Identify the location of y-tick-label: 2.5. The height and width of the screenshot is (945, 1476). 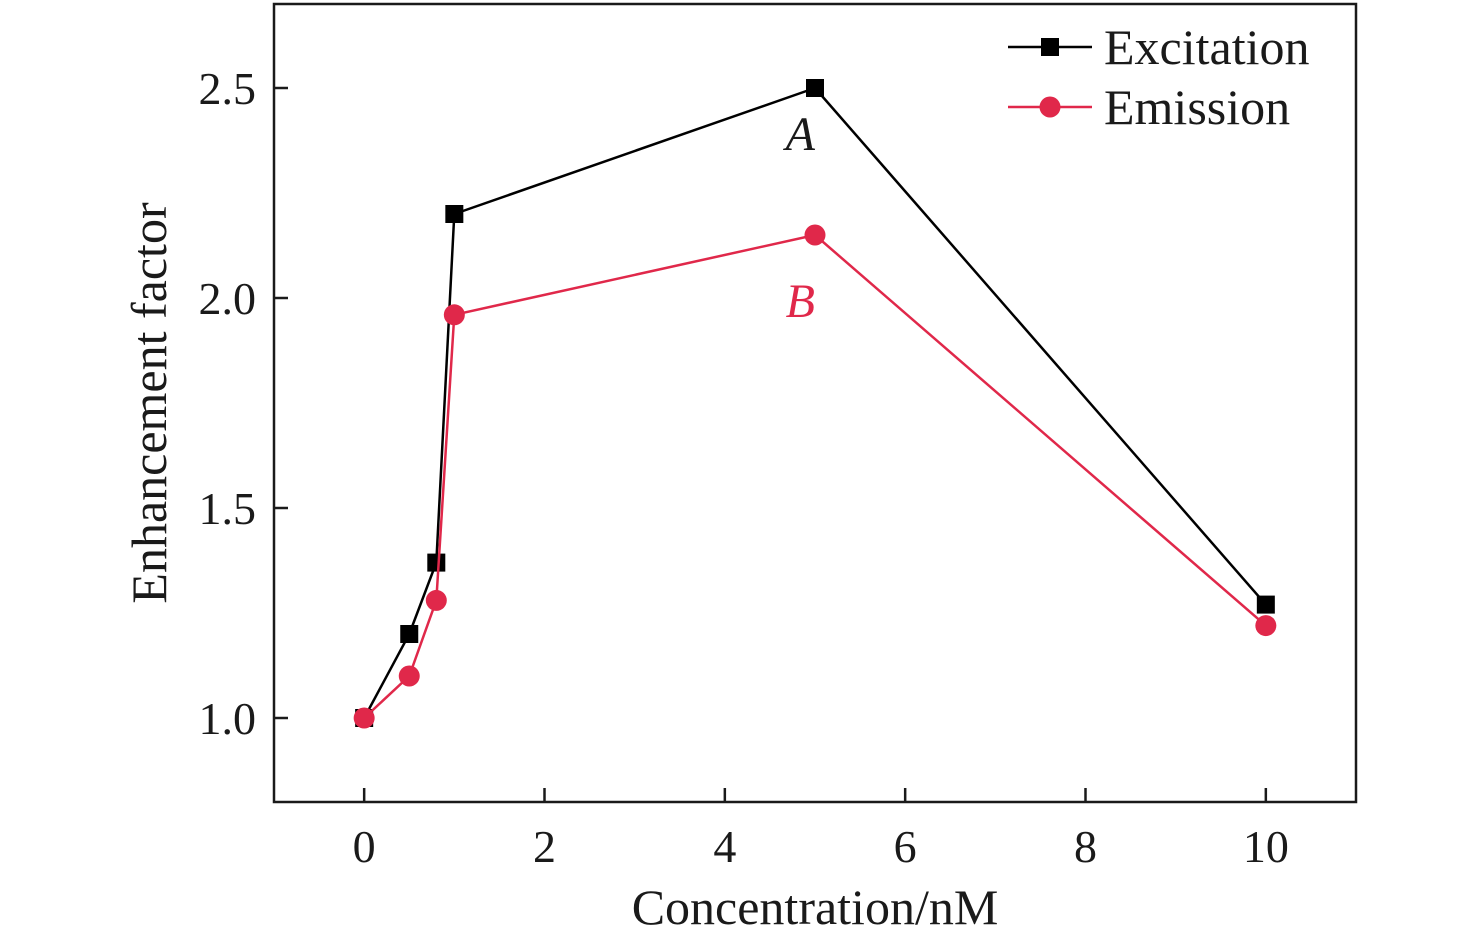
(228, 88).